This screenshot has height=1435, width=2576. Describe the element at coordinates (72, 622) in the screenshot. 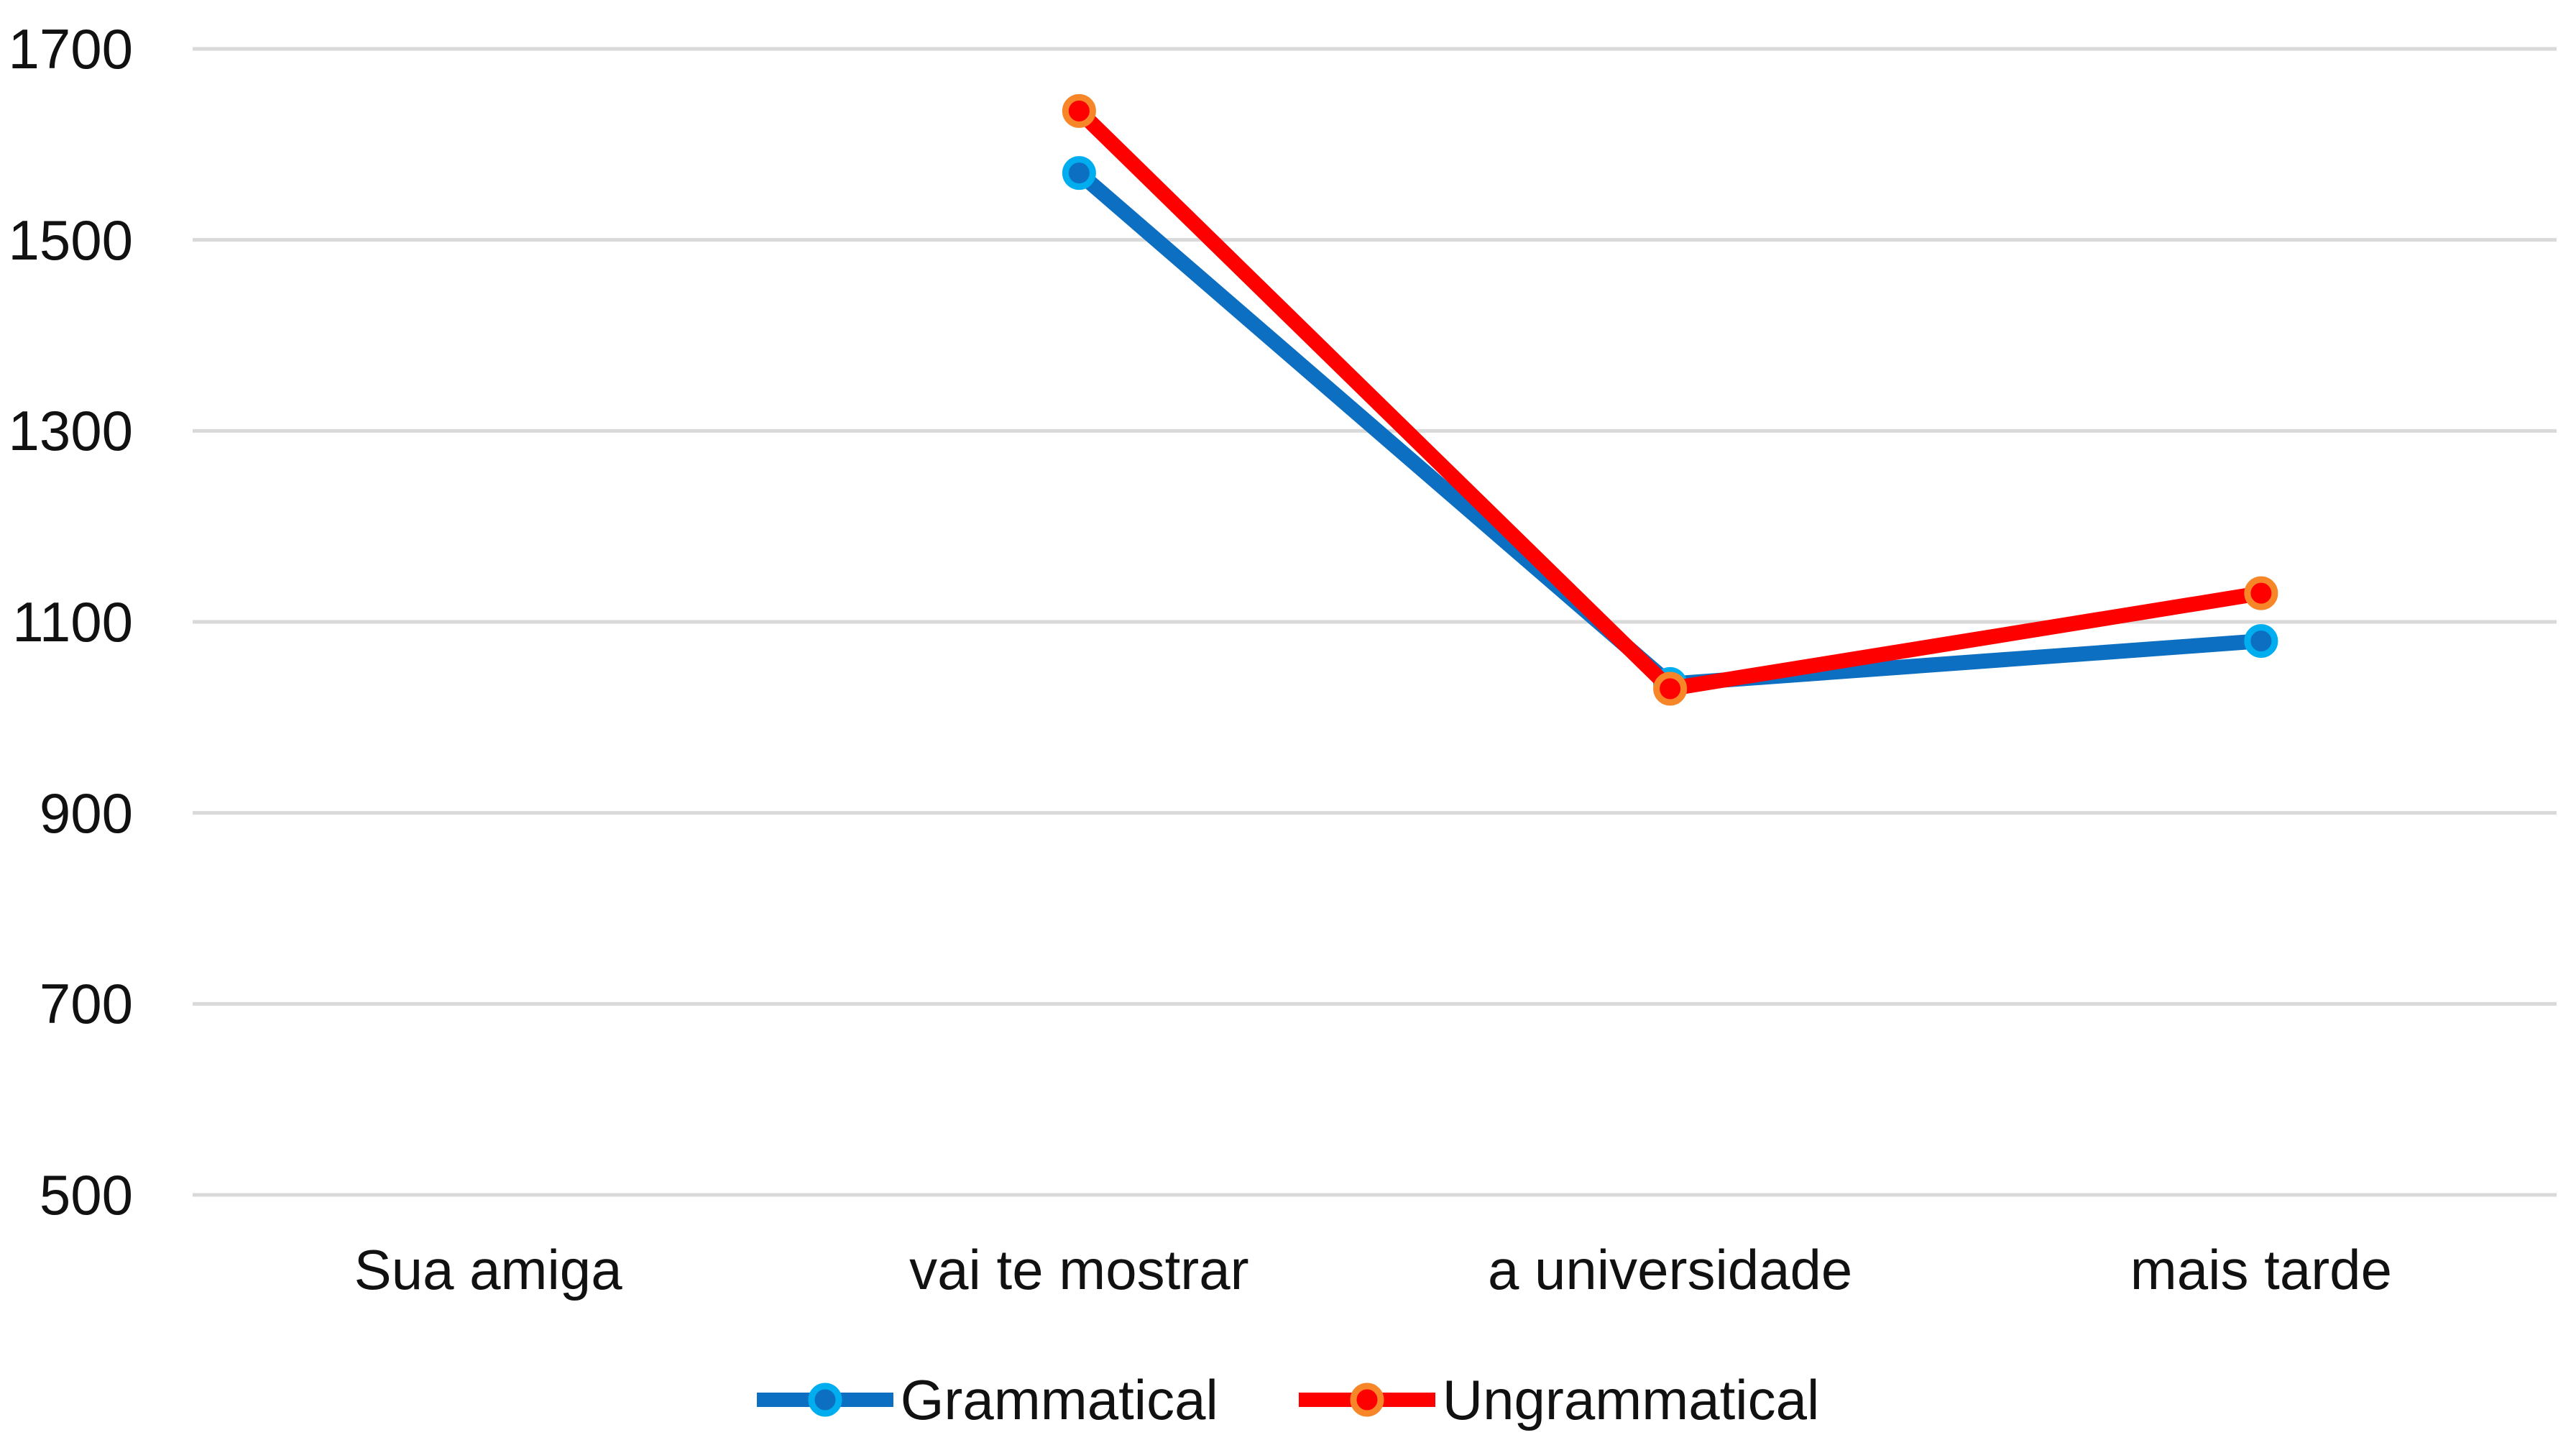

I see `y-tick-label-1100: 1100` at that location.